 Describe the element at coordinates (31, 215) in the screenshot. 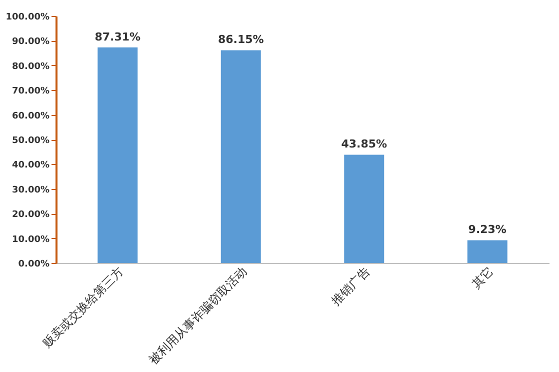

I see `y-tick-label: 20.00%` at that location.